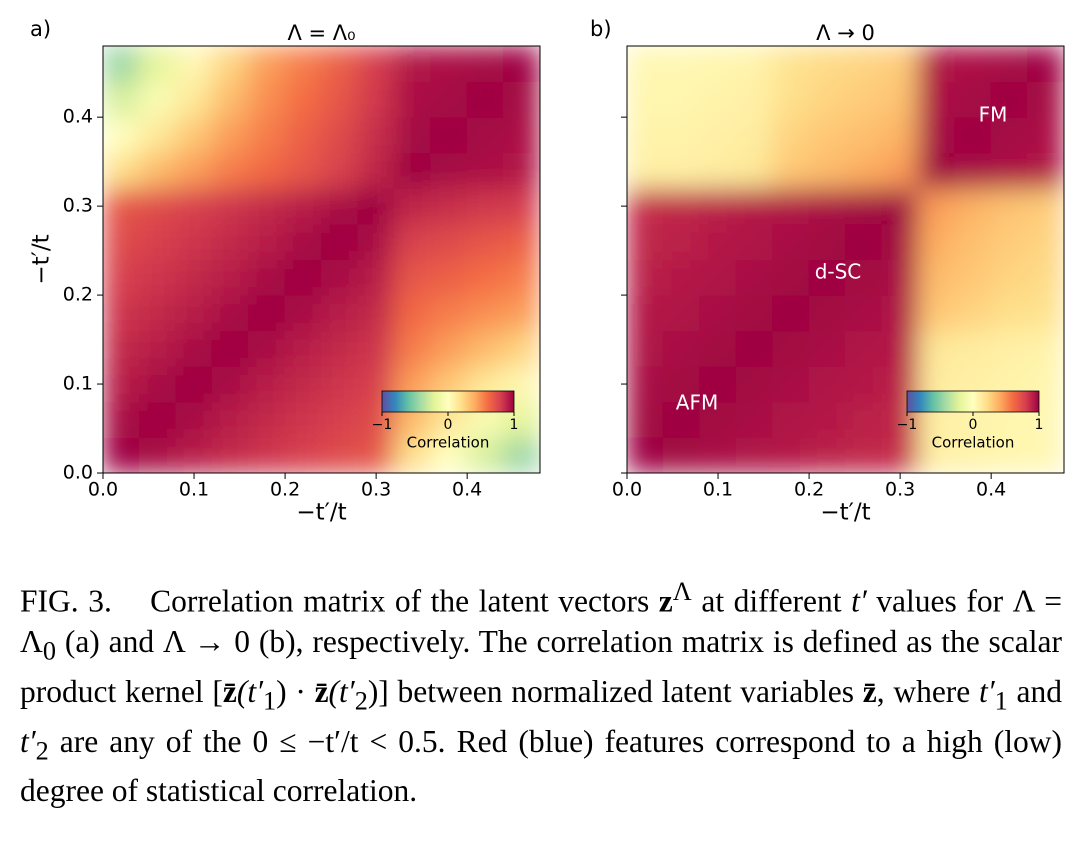 The image size is (1080, 853). What do you see at coordinates (270, 701) in the screenshot?
I see `caption-text: 1` at bounding box center [270, 701].